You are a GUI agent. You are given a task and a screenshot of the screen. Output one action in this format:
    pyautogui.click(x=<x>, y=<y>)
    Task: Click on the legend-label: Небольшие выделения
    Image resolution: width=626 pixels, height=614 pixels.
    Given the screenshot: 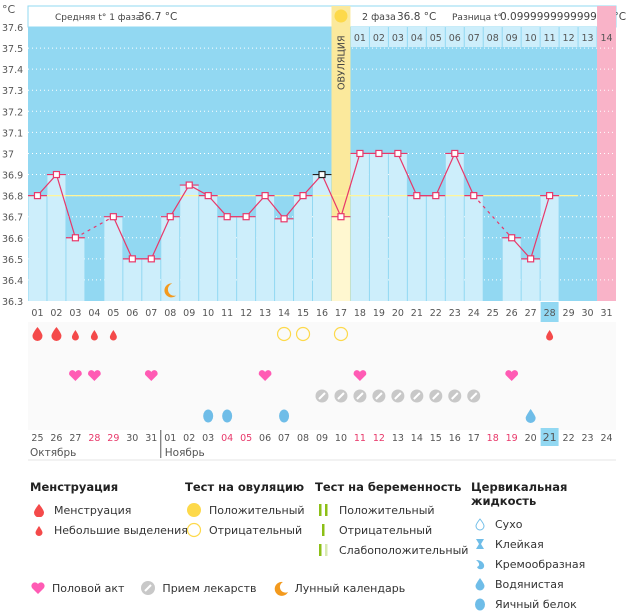 What is the action you would take?
    pyautogui.click(x=121, y=530)
    